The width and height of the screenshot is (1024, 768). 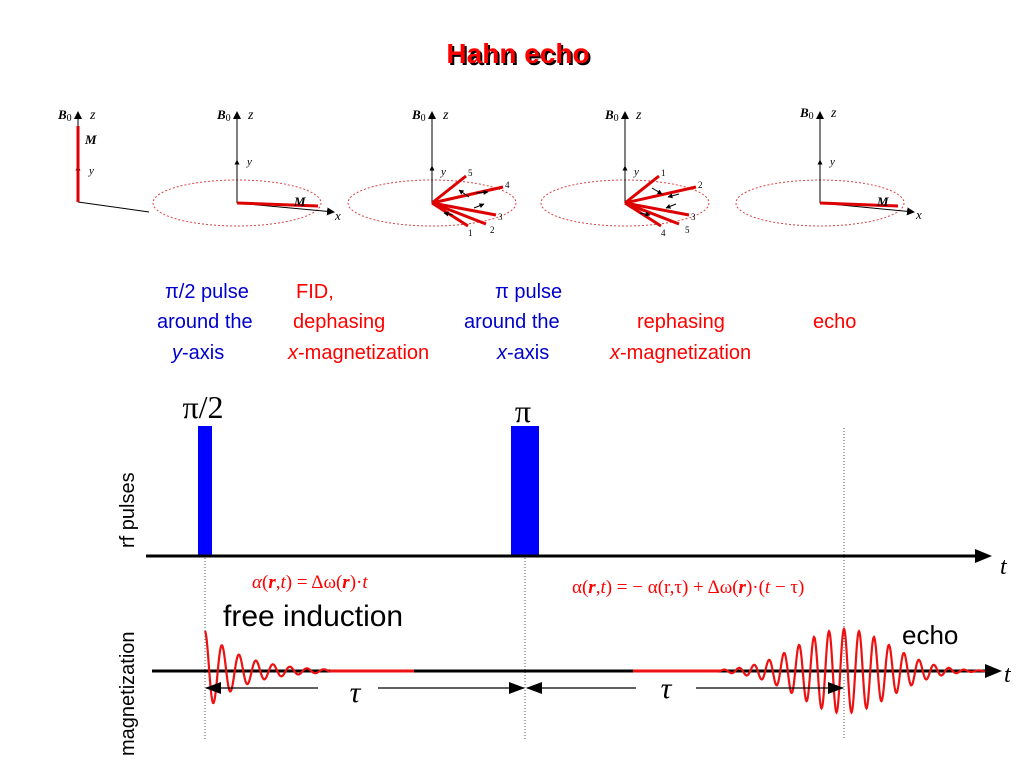 I want to click on echo-signal, so click(x=851, y=670).